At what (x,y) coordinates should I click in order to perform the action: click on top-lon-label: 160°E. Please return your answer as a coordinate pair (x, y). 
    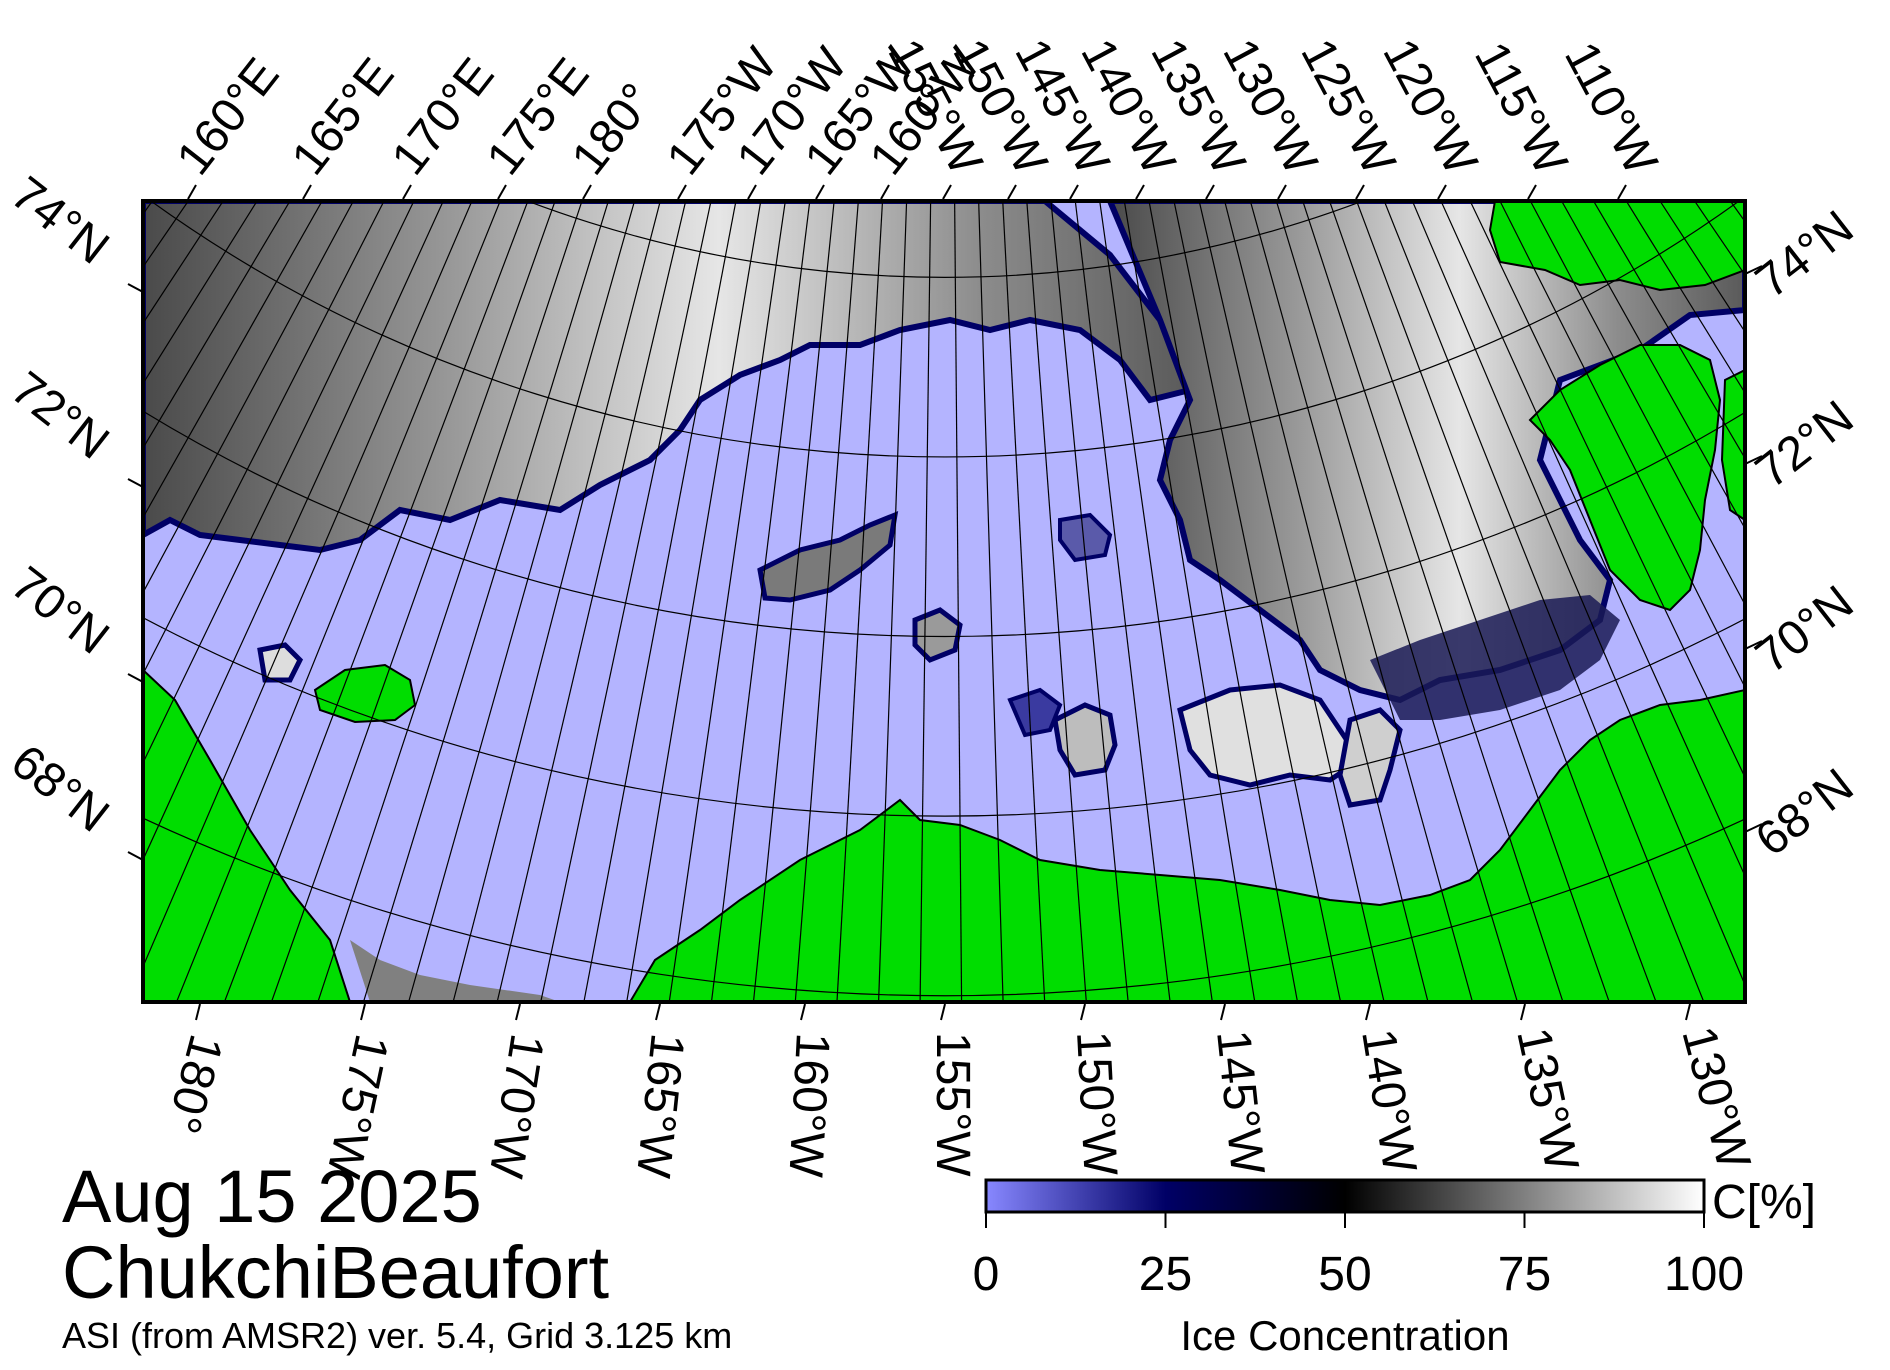
    Looking at the image, I should click on (228, 117).